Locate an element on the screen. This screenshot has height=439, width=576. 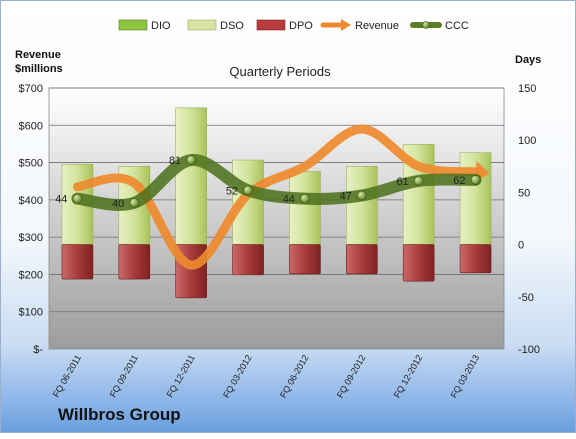
ccc-line is located at coordinates (276, 182).